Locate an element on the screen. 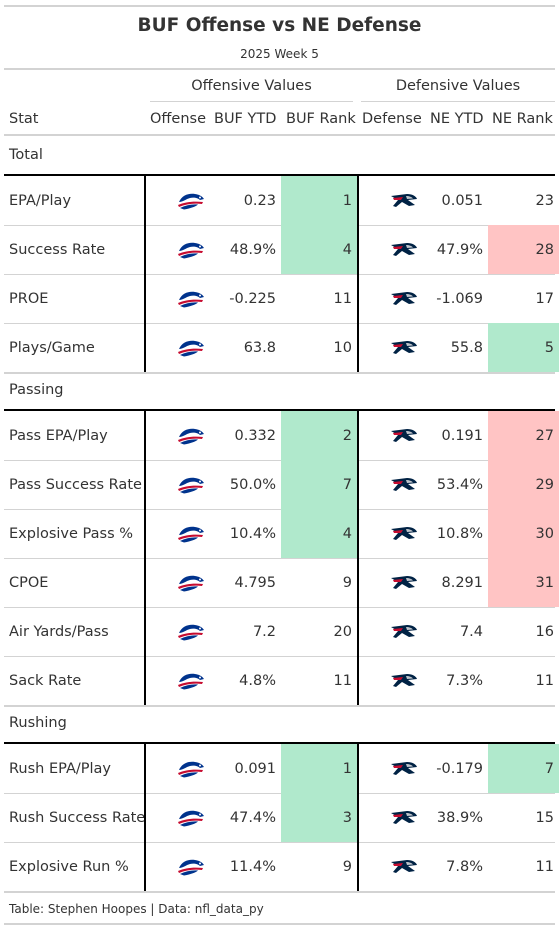  table-row: Plays/Game 63.8 10 55.8 5 is located at coordinates (281, 347).